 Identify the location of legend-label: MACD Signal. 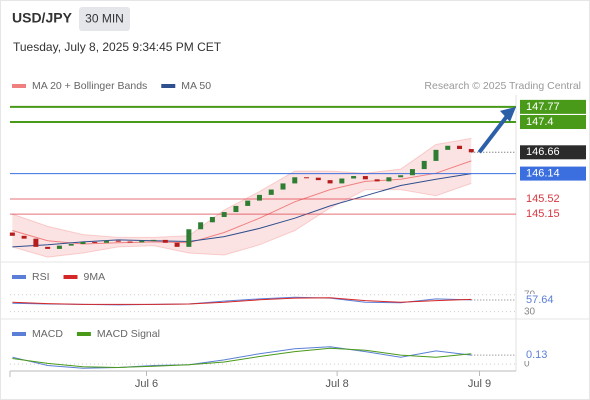
(128, 334).